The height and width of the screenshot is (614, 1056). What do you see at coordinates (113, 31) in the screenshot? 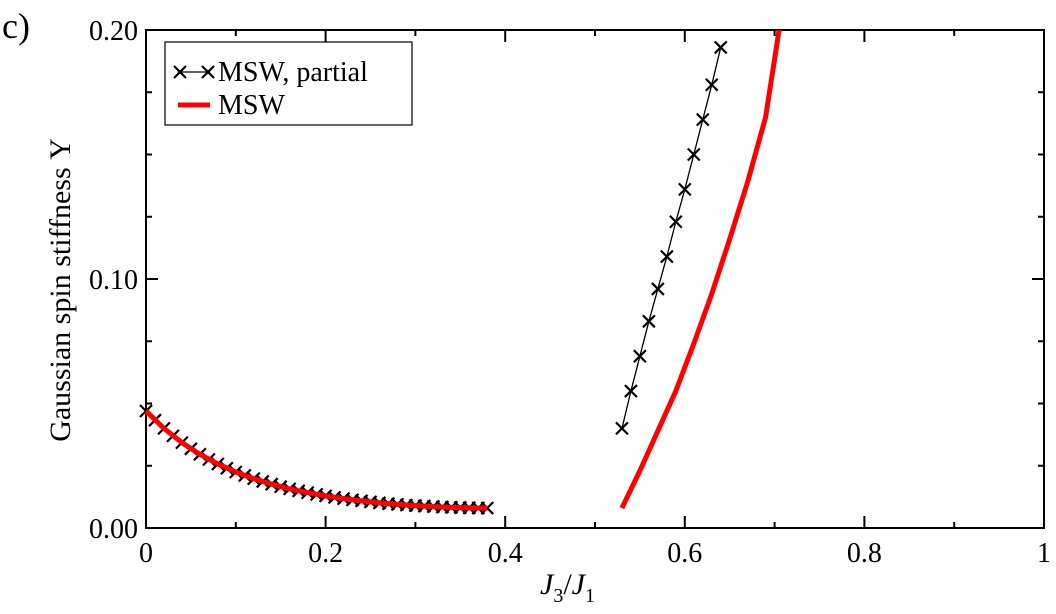
I see `y-tick-label: 0.20` at bounding box center [113, 31].